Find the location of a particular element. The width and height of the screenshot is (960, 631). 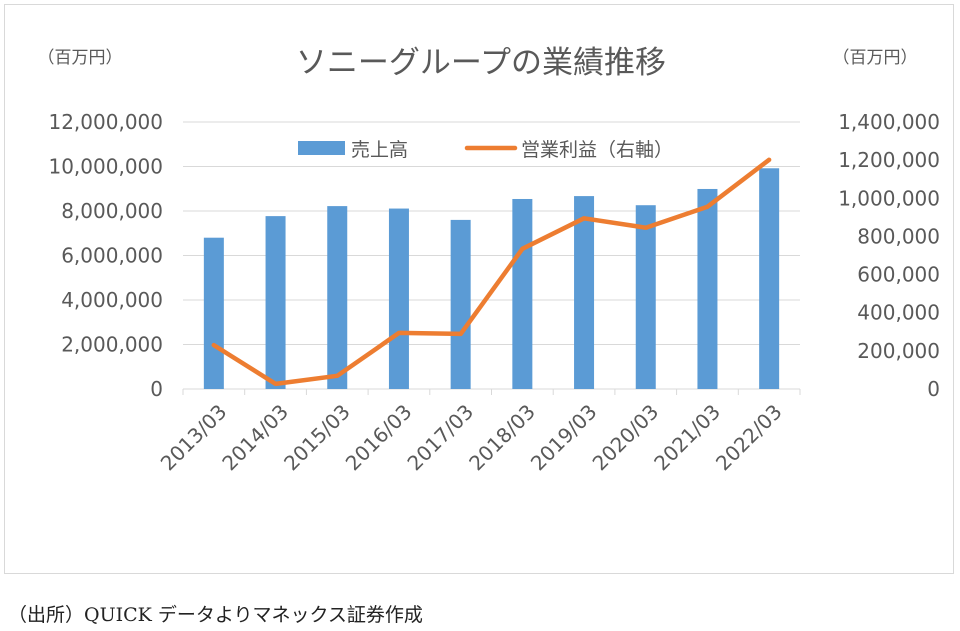

x-axis-tick-label: 2013/03 is located at coordinates (194, 438).